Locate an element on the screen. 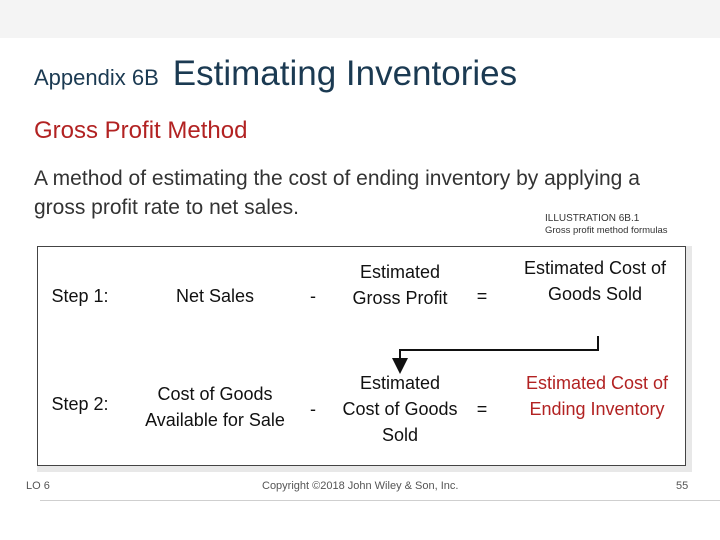 The height and width of the screenshot is (540, 720). slide-title: Appendix 6B Estimating Inventories is located at coordinates (275, 74).